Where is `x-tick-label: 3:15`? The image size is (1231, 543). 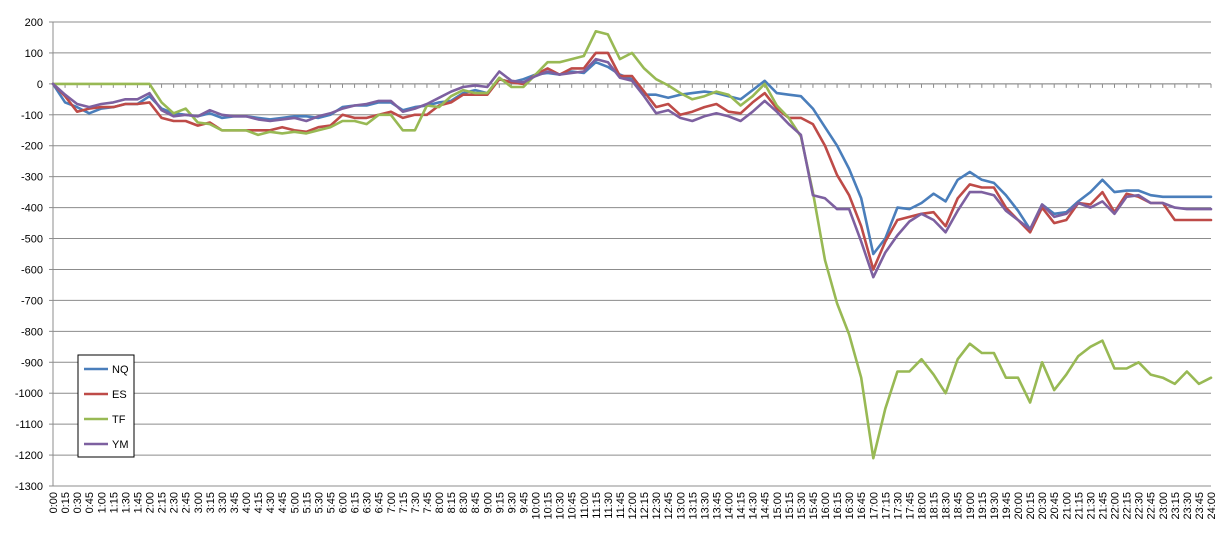
x-tick-label: 3:15 is located at coordinates (211, 502).